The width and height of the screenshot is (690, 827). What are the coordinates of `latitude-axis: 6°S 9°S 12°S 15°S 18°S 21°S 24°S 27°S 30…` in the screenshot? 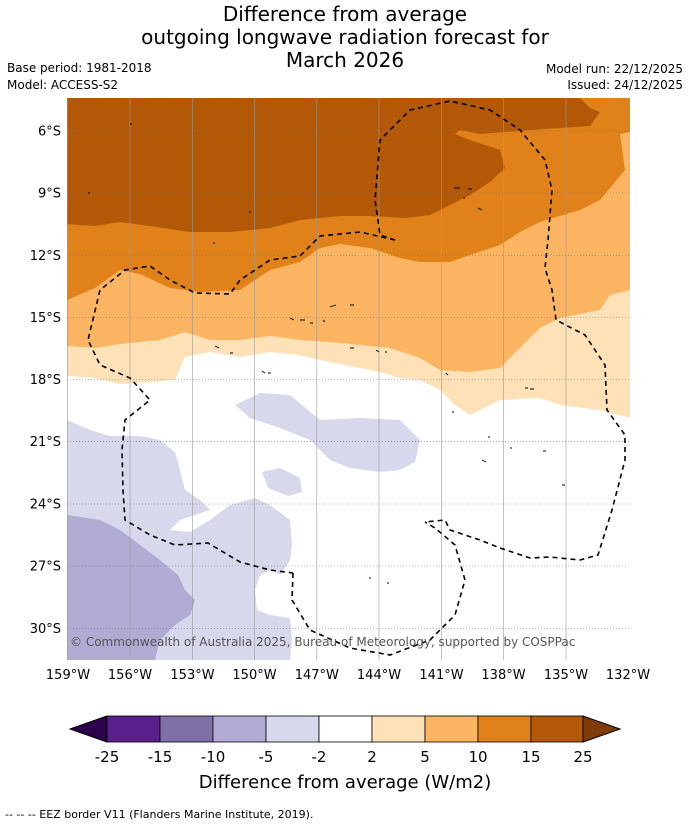 It's located at (45, 381).